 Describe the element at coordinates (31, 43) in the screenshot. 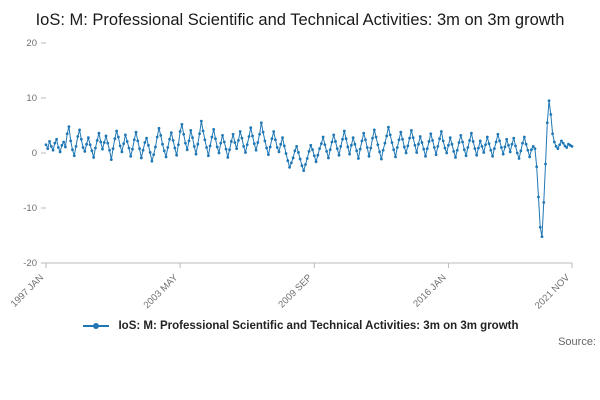

I see `svg-text: 20` at that location.